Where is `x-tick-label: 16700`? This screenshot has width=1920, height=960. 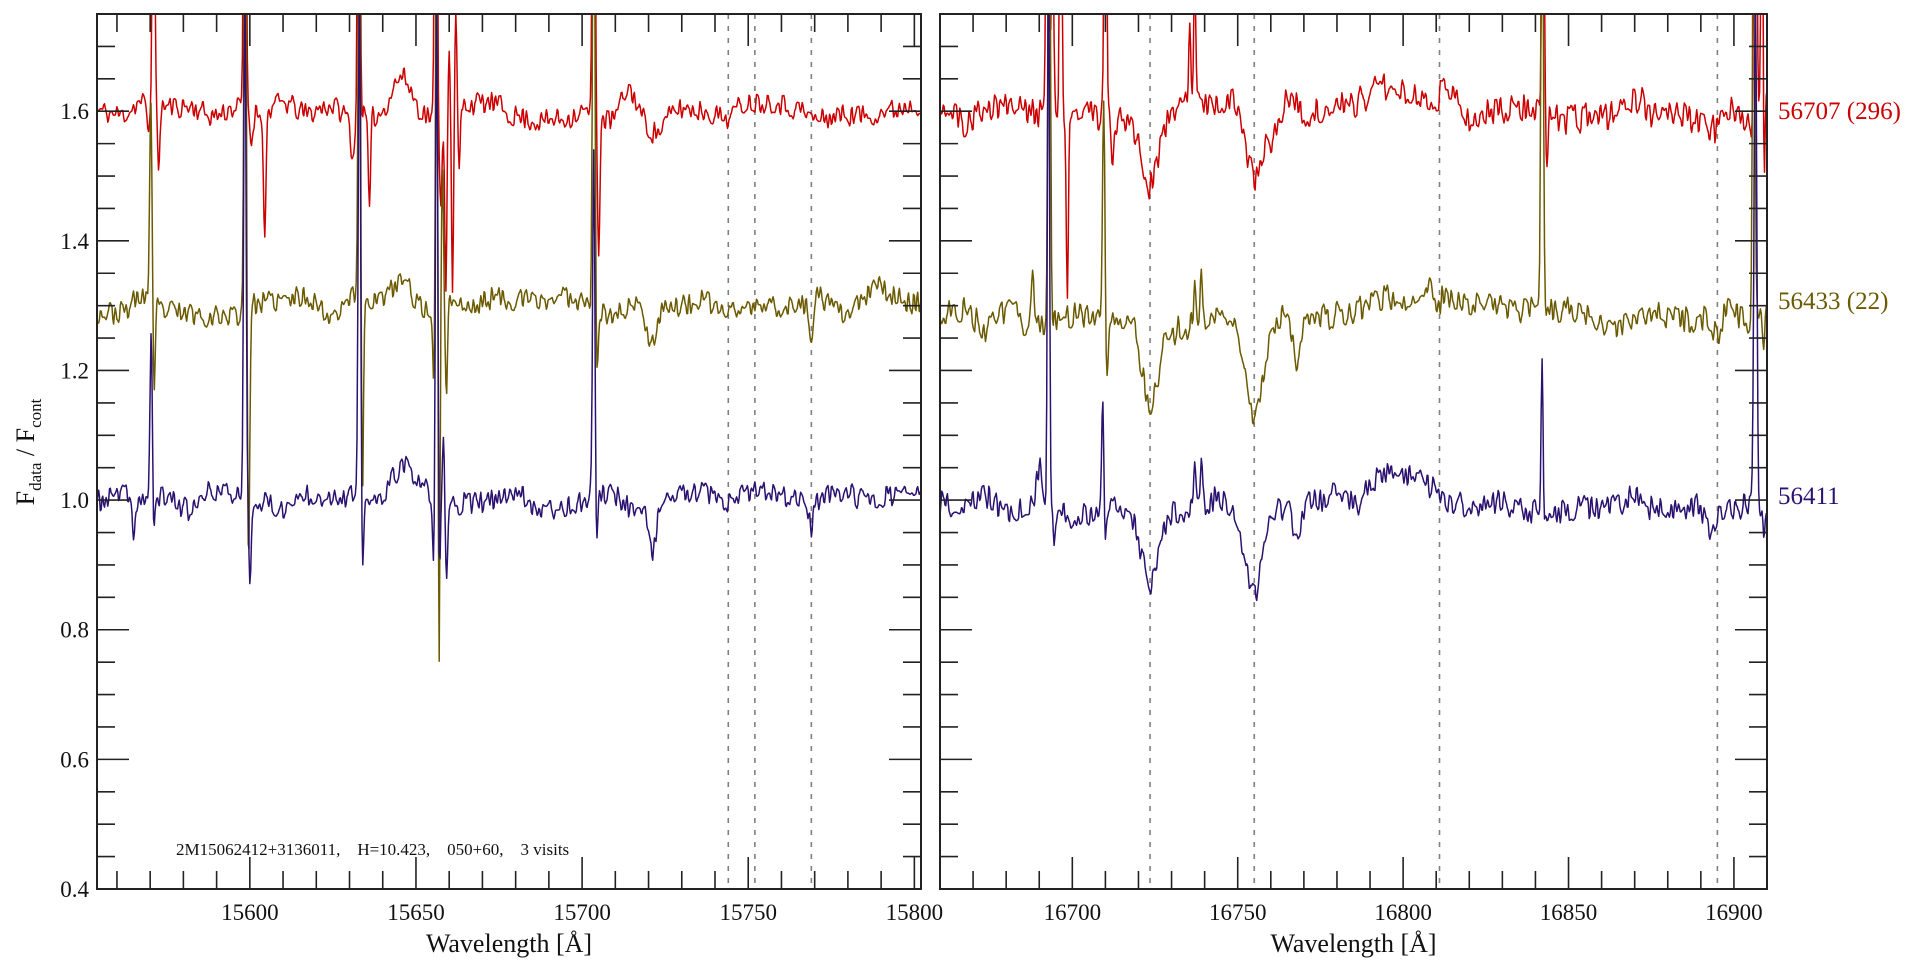
x-tick-label: 16700 is located at coordinates (1073, 912).